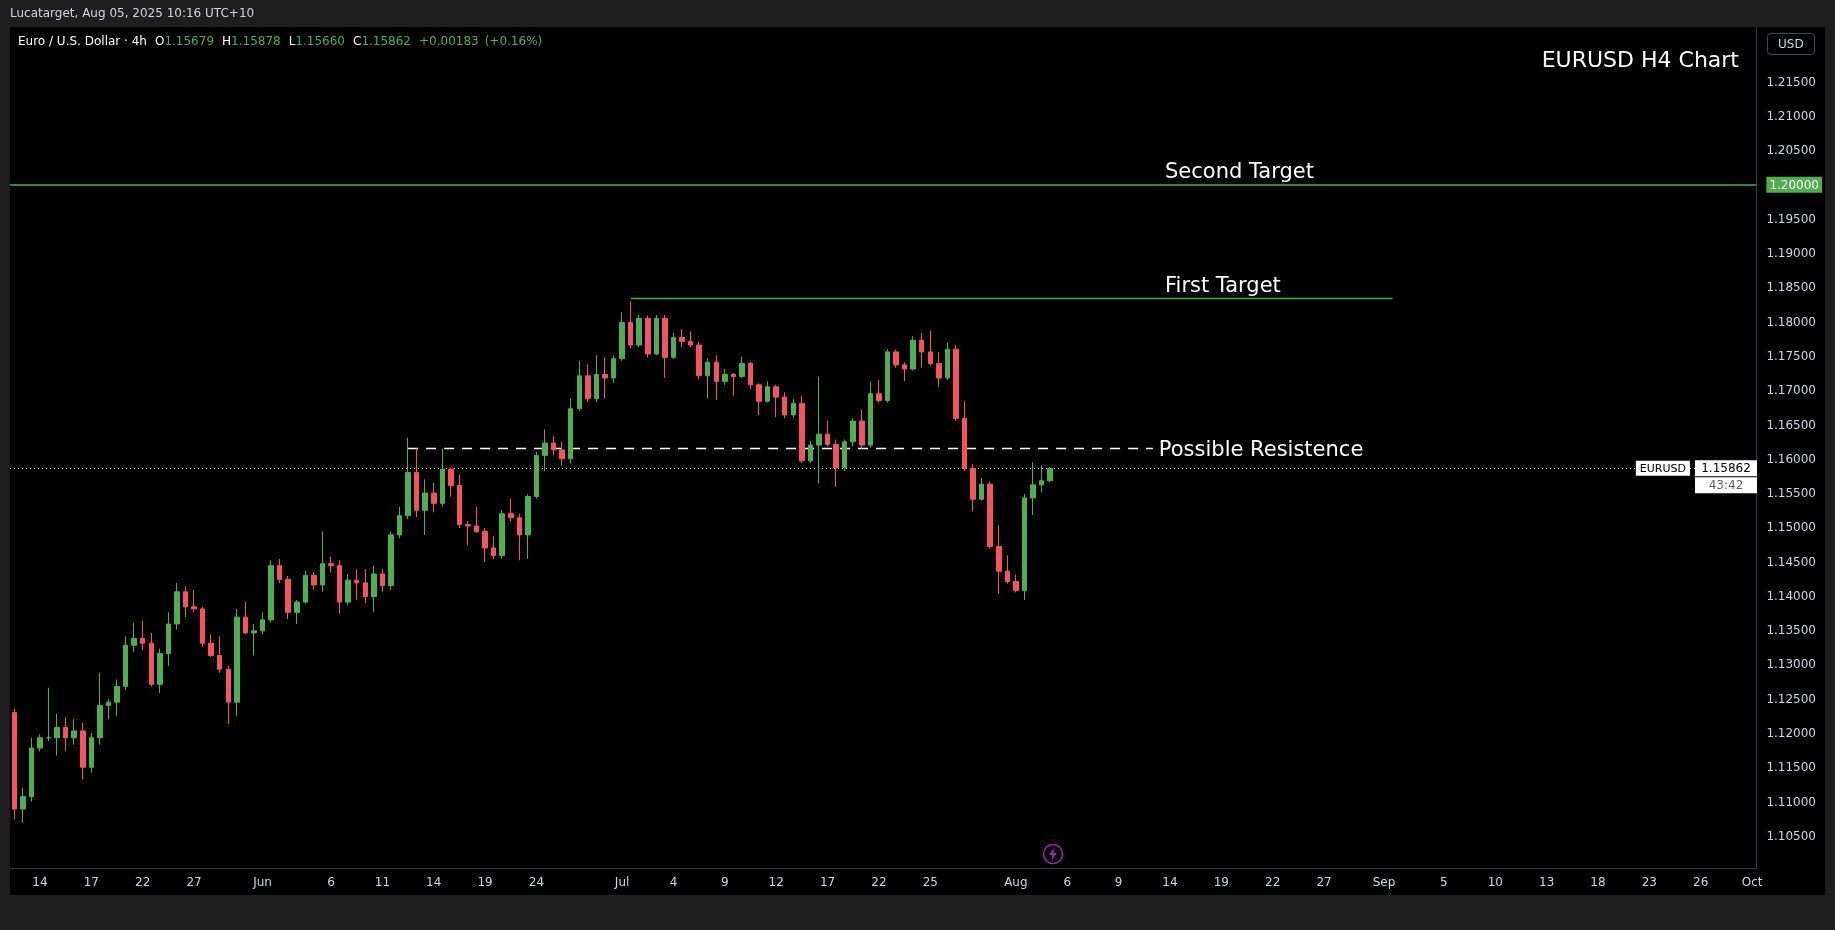  What do you see at coordinates (776, 882) in the screenshot?
I see `x-tick-label: 12` at bounding box center [776, 882].